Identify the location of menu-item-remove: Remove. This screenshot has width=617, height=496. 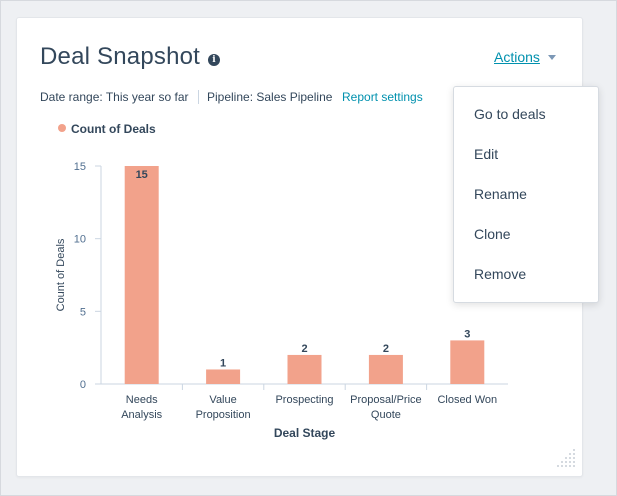
(500, 274).